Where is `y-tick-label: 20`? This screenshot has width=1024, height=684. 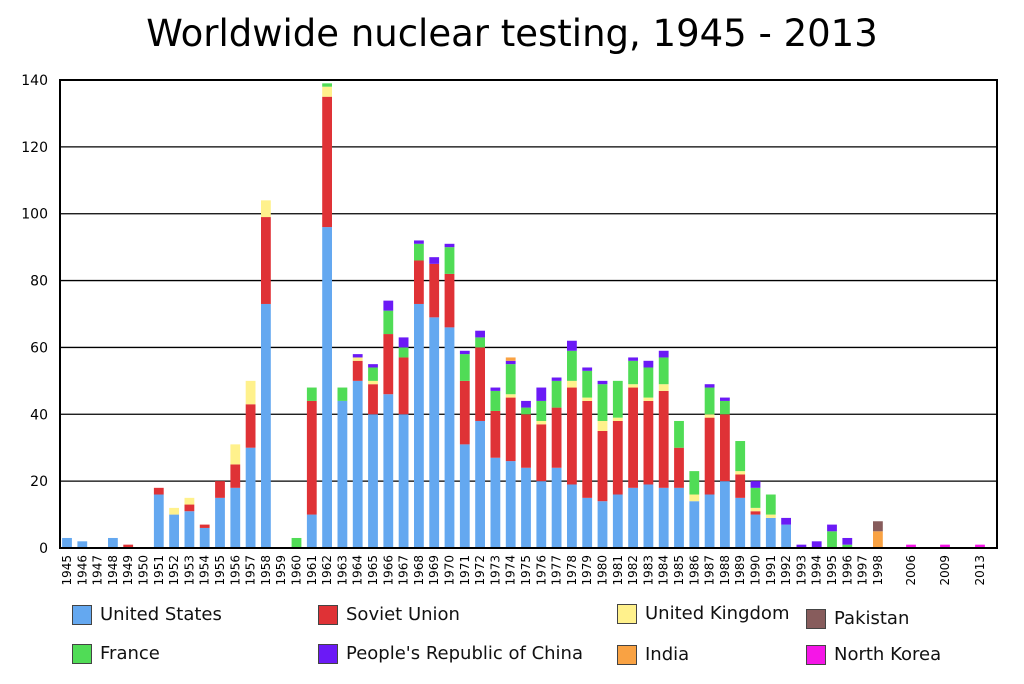 y-tick-label: 20 is located at coordinates (39, 482).